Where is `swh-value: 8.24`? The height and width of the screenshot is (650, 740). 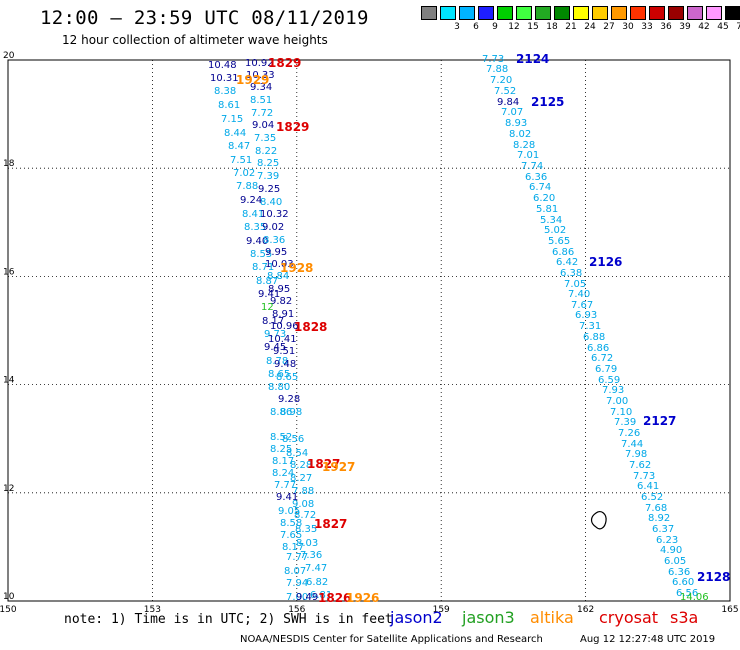
swh-value: 8.24 is located at coordinates (283, 473).